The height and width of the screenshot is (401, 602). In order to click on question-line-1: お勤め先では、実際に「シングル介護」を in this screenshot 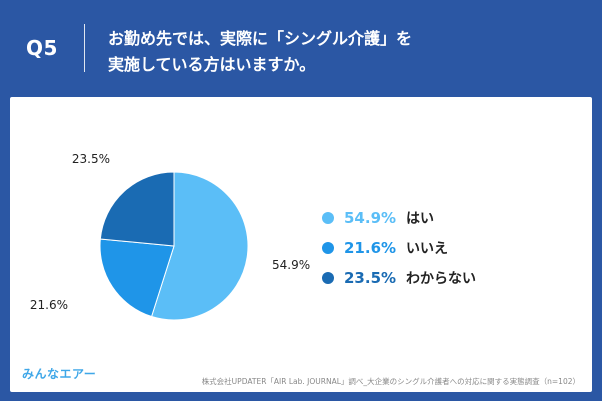, I will do `click(260, 38)`.